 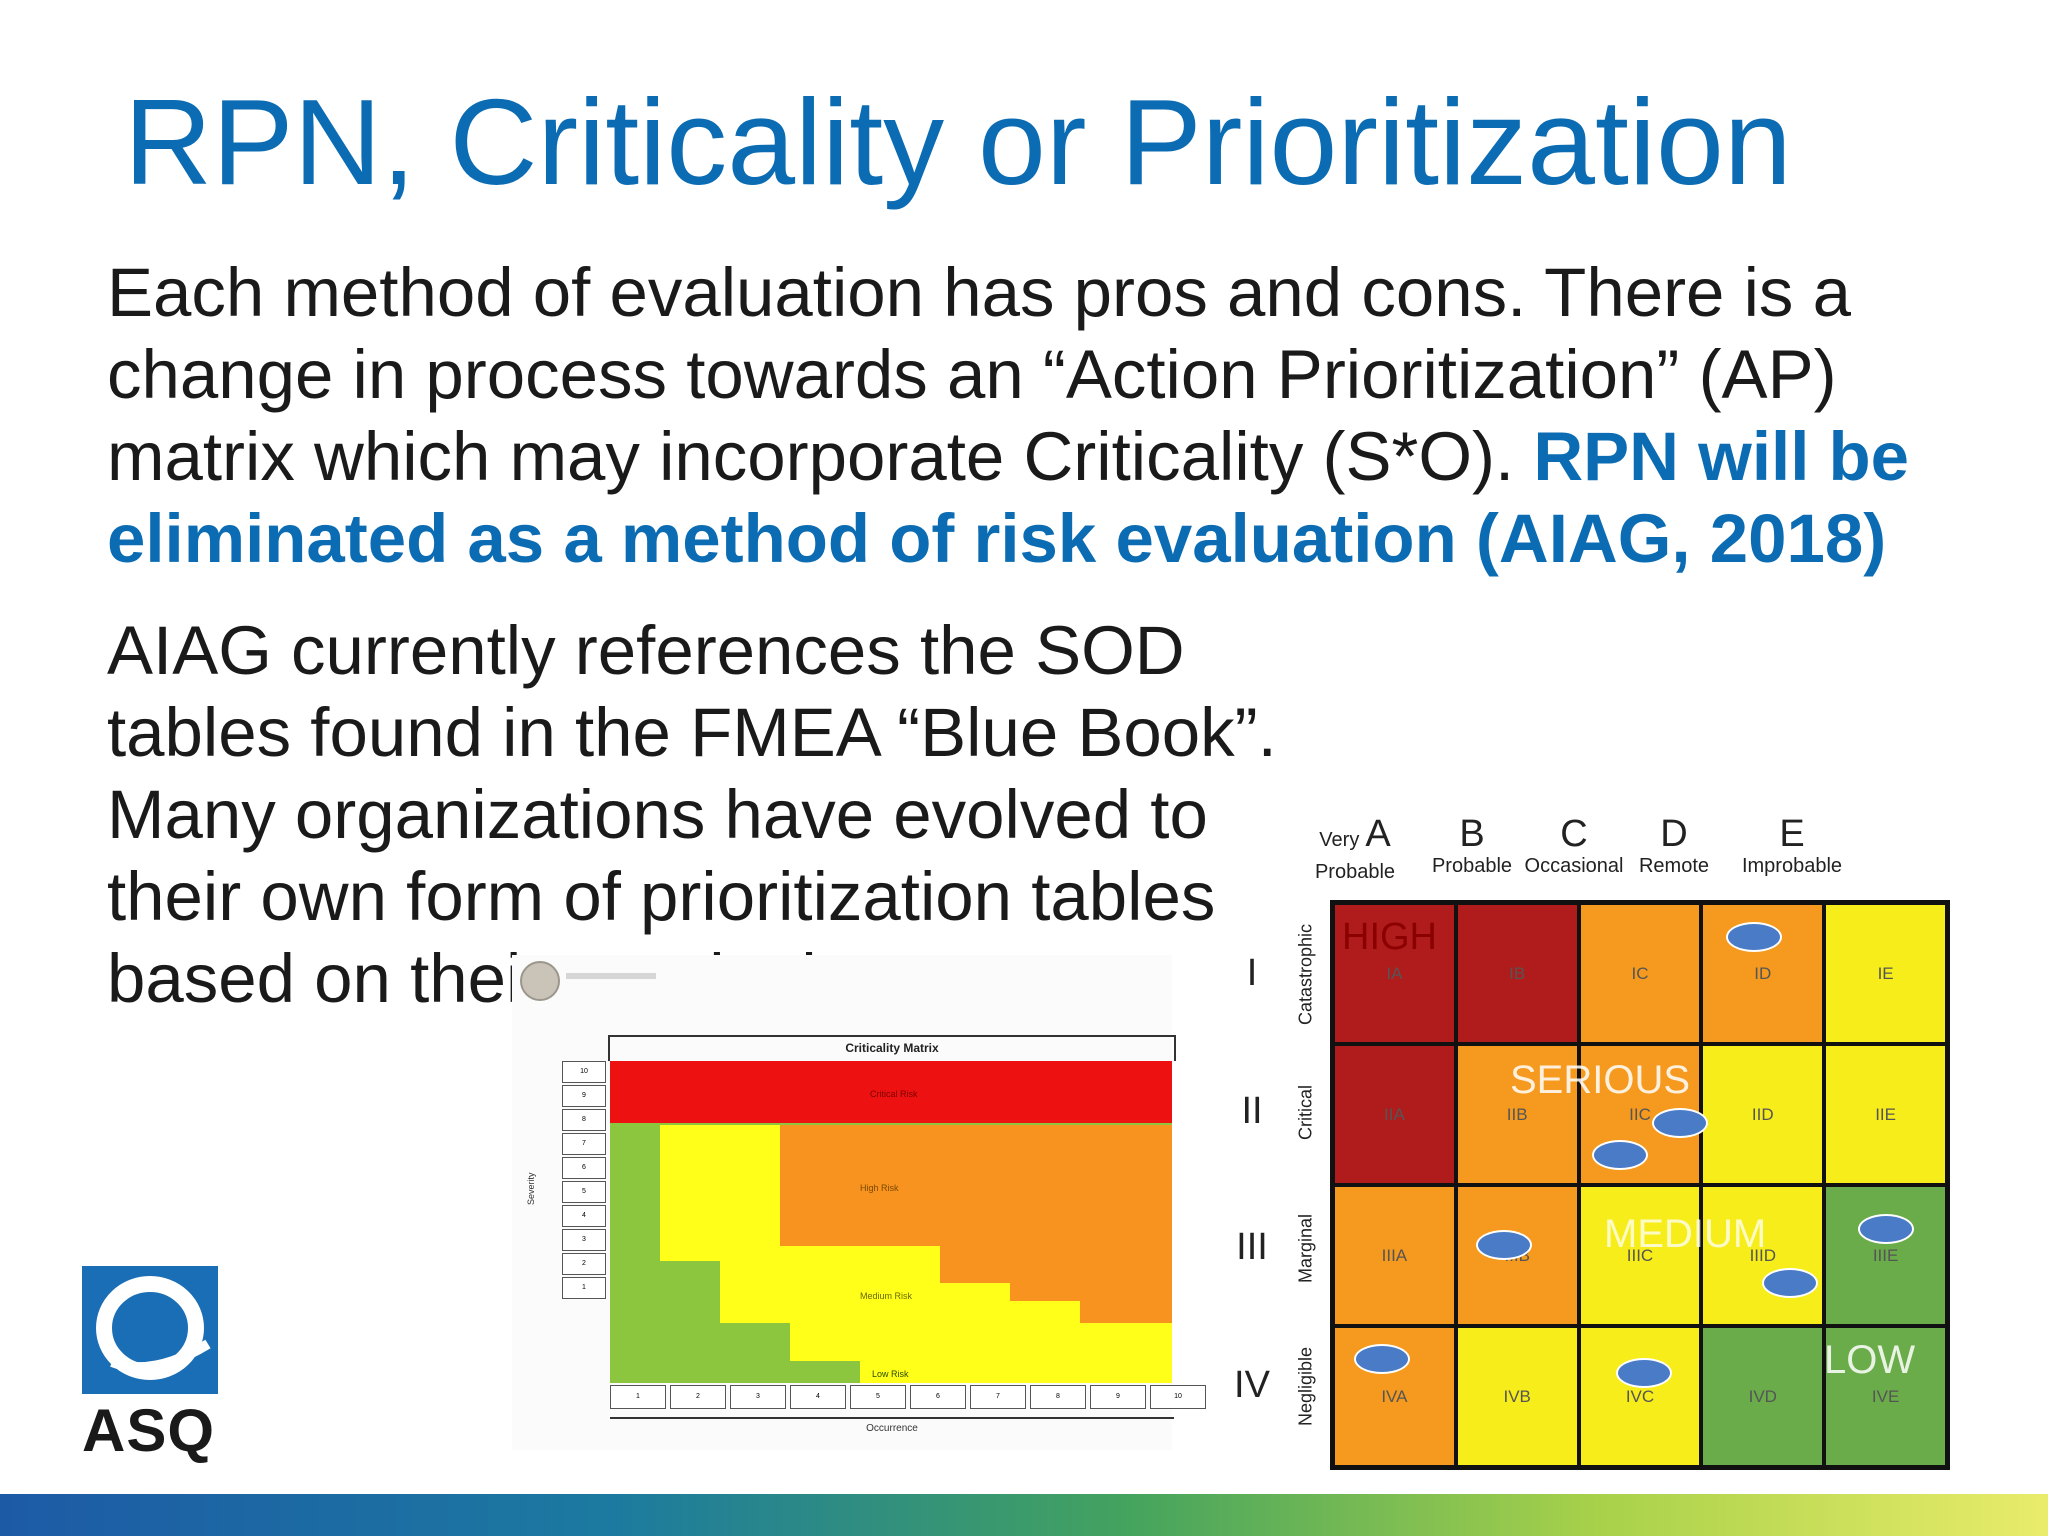 I want to click on column-letter: B, so click(x=1472, y=834).